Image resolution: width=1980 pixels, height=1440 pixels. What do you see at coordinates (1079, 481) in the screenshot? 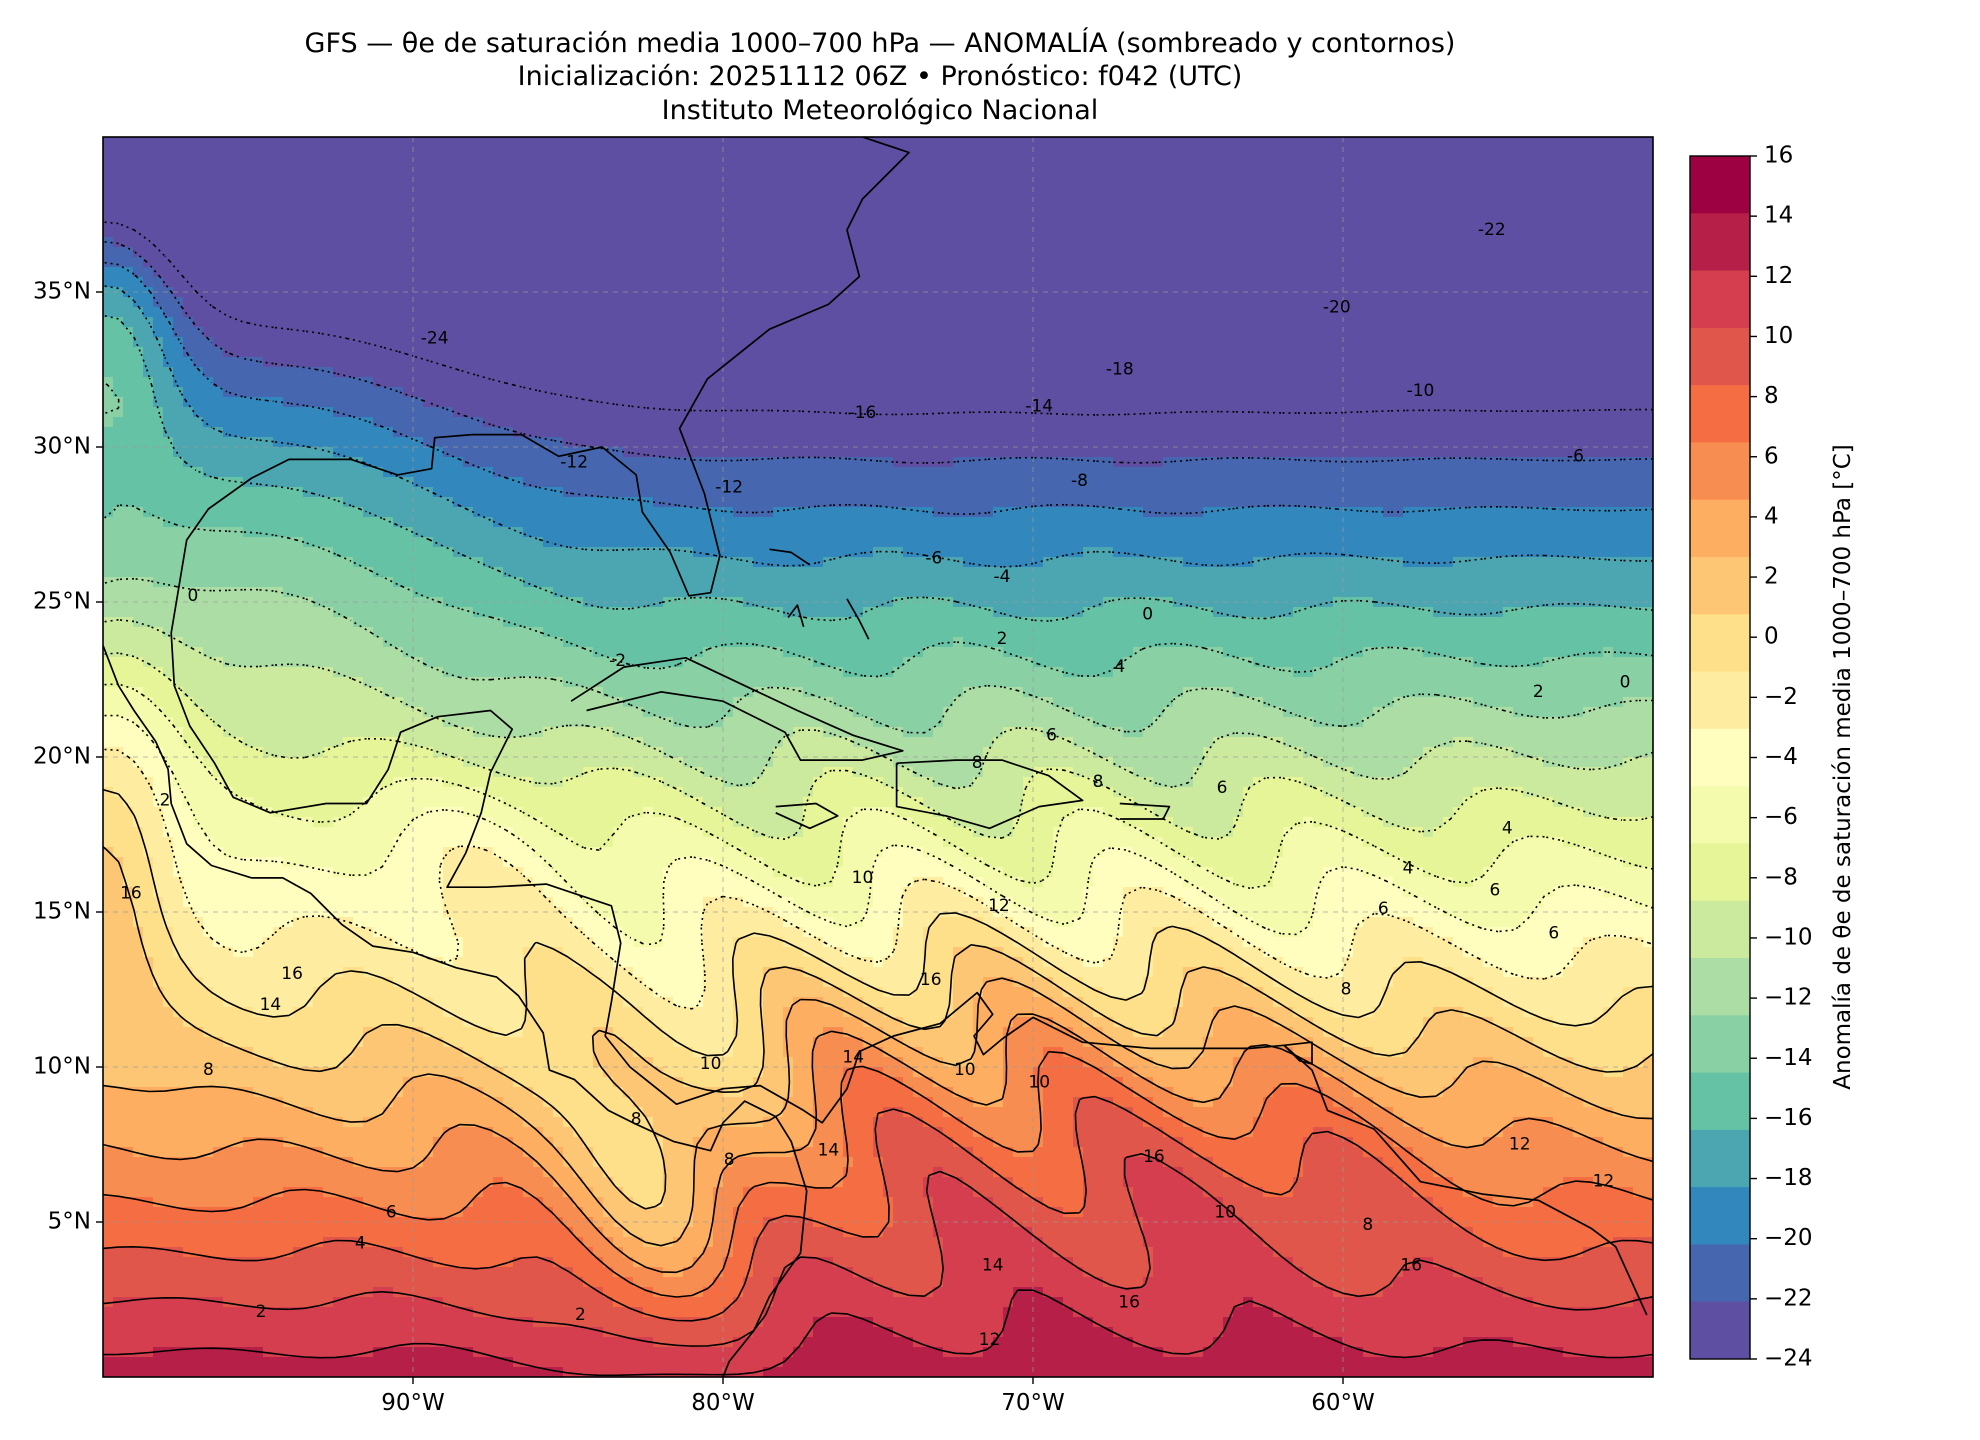
I see `contour-label: -8` at bounding box center [1079, 481].